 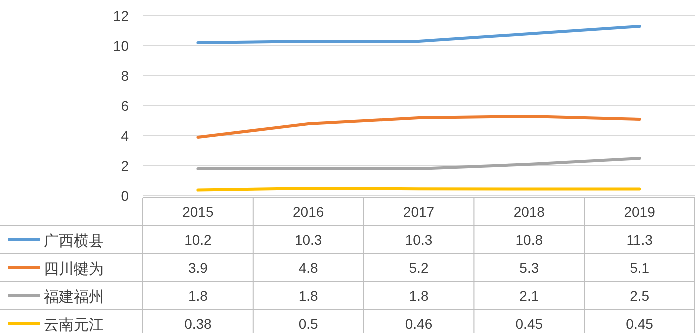 What do you see at coordinates (125, 166) in the screenshot?
I see `y-tick-label: 2` at bounding box center [125, 166].